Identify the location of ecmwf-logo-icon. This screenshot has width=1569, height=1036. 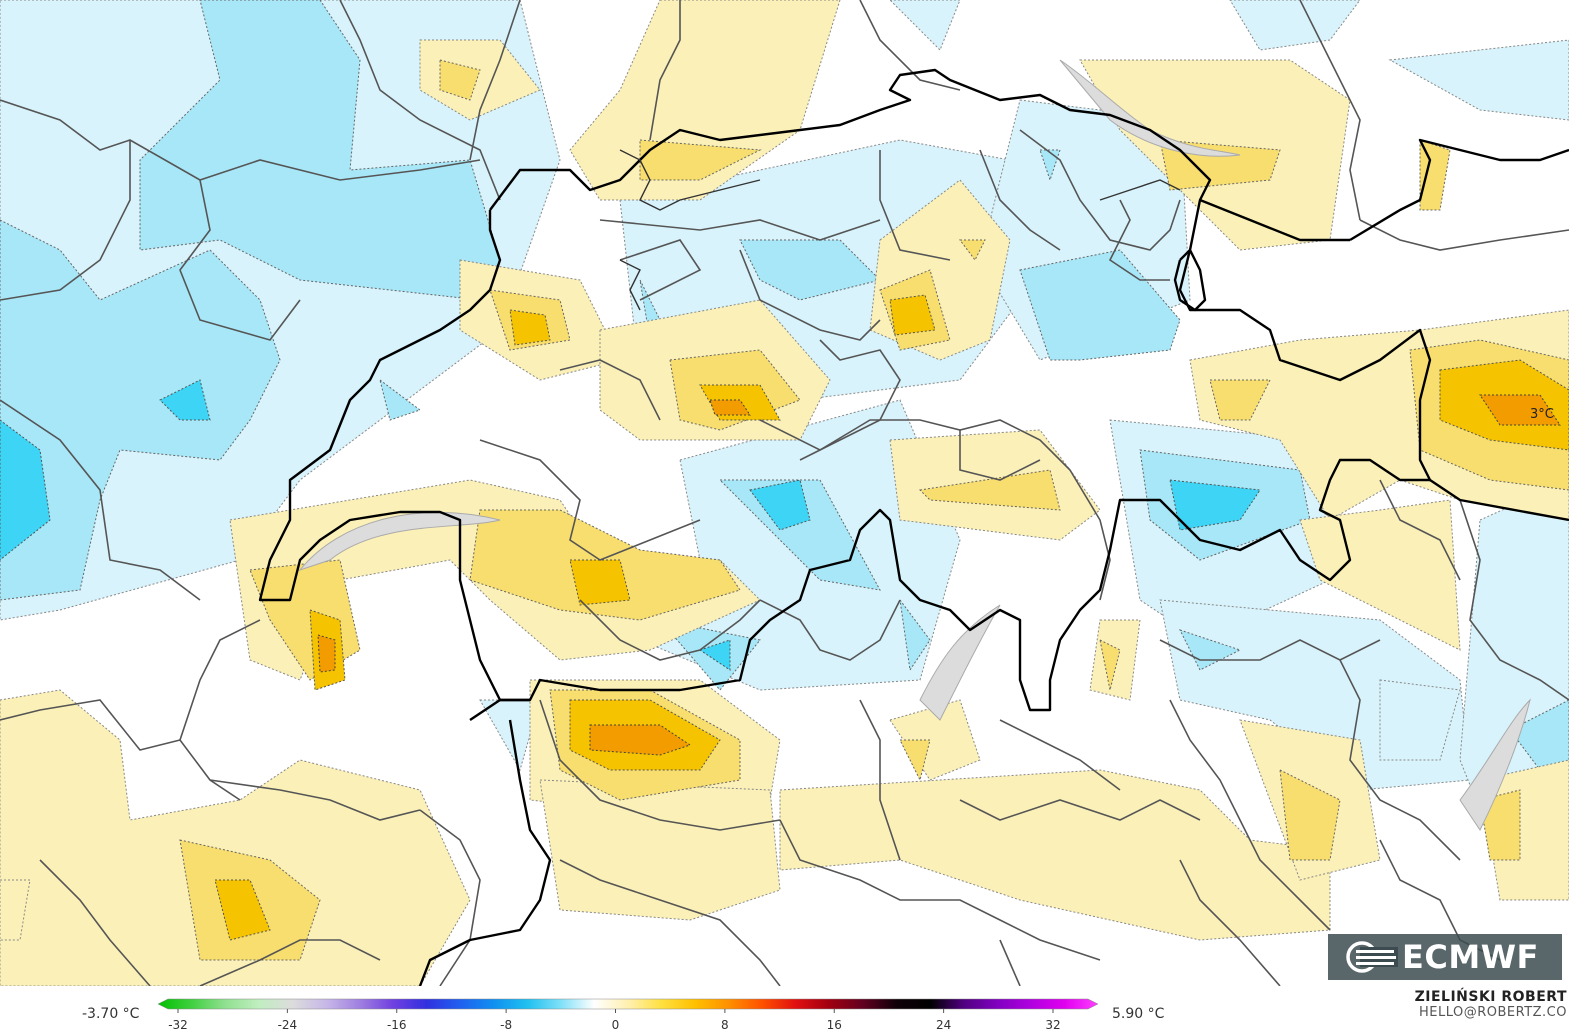
(1372, 957).